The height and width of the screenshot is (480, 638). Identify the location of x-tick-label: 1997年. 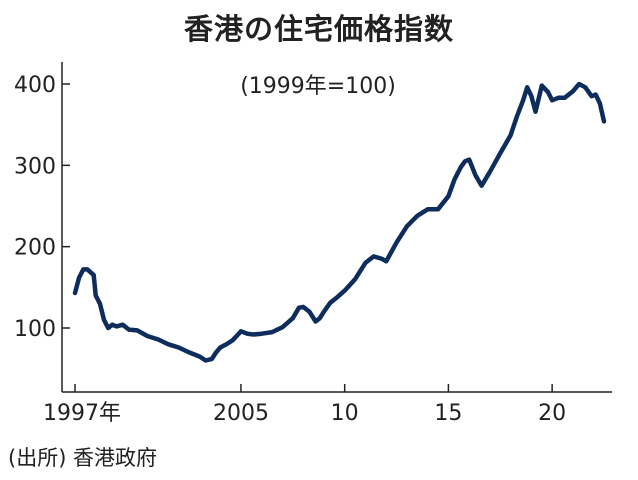
(82, 413).